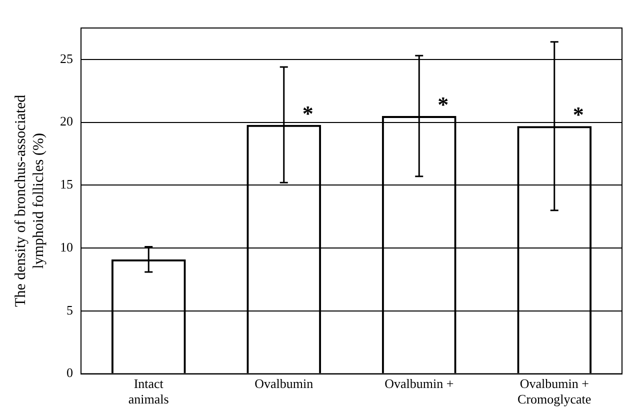 The height and width of the screenshot is (419, 640). What do you see at coordinates (66, 58) in the screenshot?
I see `y-tick-label: 25` at bounding box center [66, 58].